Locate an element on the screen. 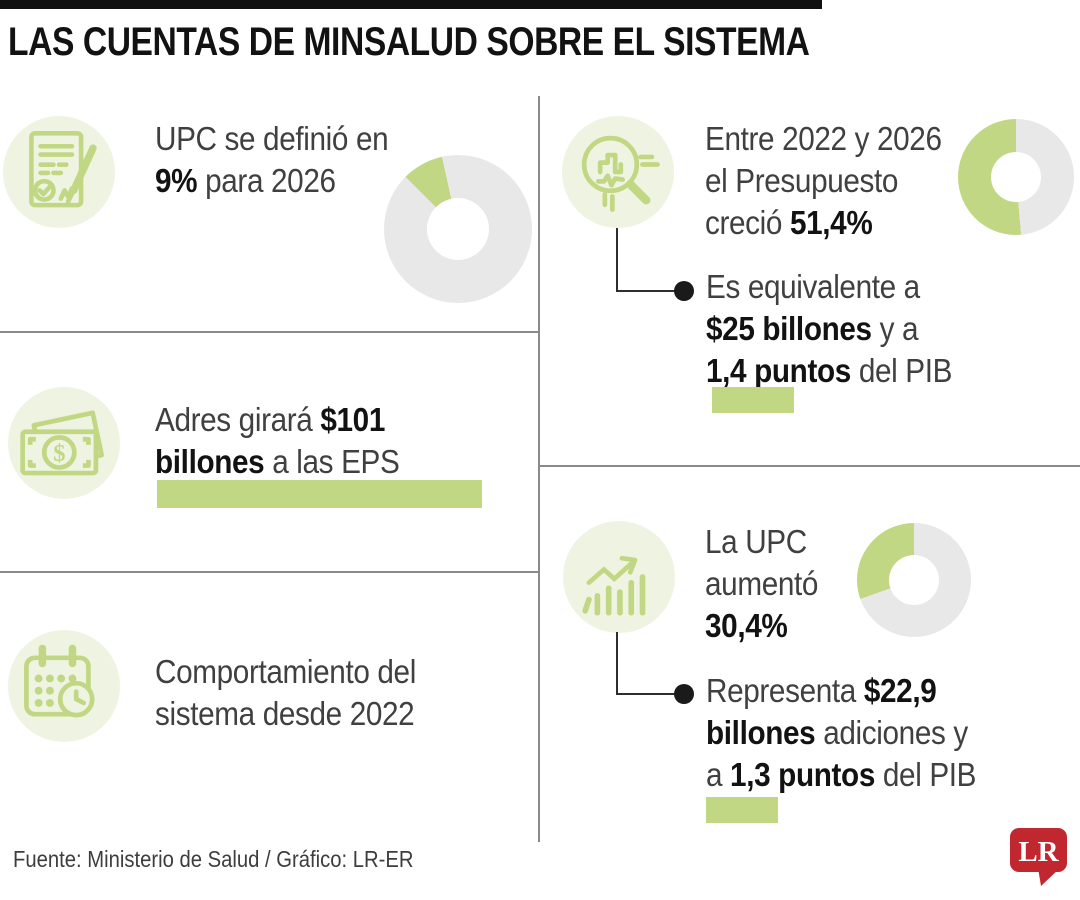 The height and width of the screenshot is (900, 1080). magnifier-chart-icon is located at coordinates (618, 172).